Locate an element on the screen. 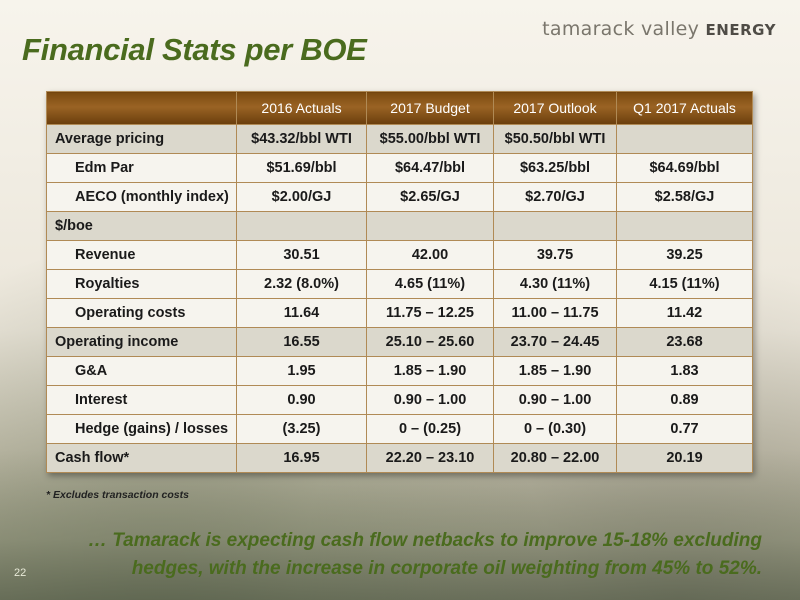 The image size is (800, 600). table-cell: 11.75 – 12.25 is located at coordinates (430, 313).